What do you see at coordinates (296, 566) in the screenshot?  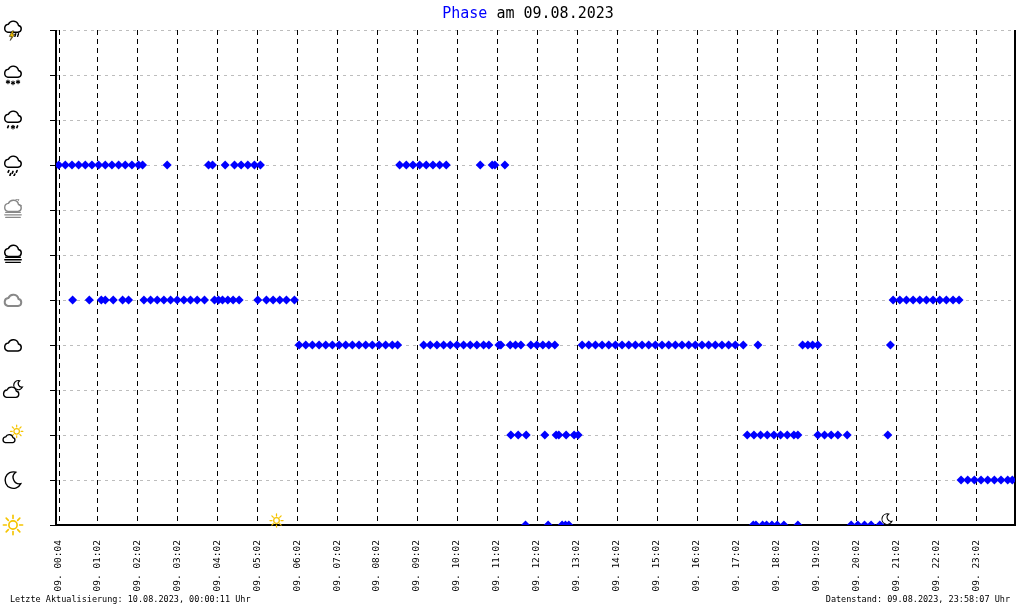 I see `x-tick-label: 09. 06:02` at bounding box center [296, 566].